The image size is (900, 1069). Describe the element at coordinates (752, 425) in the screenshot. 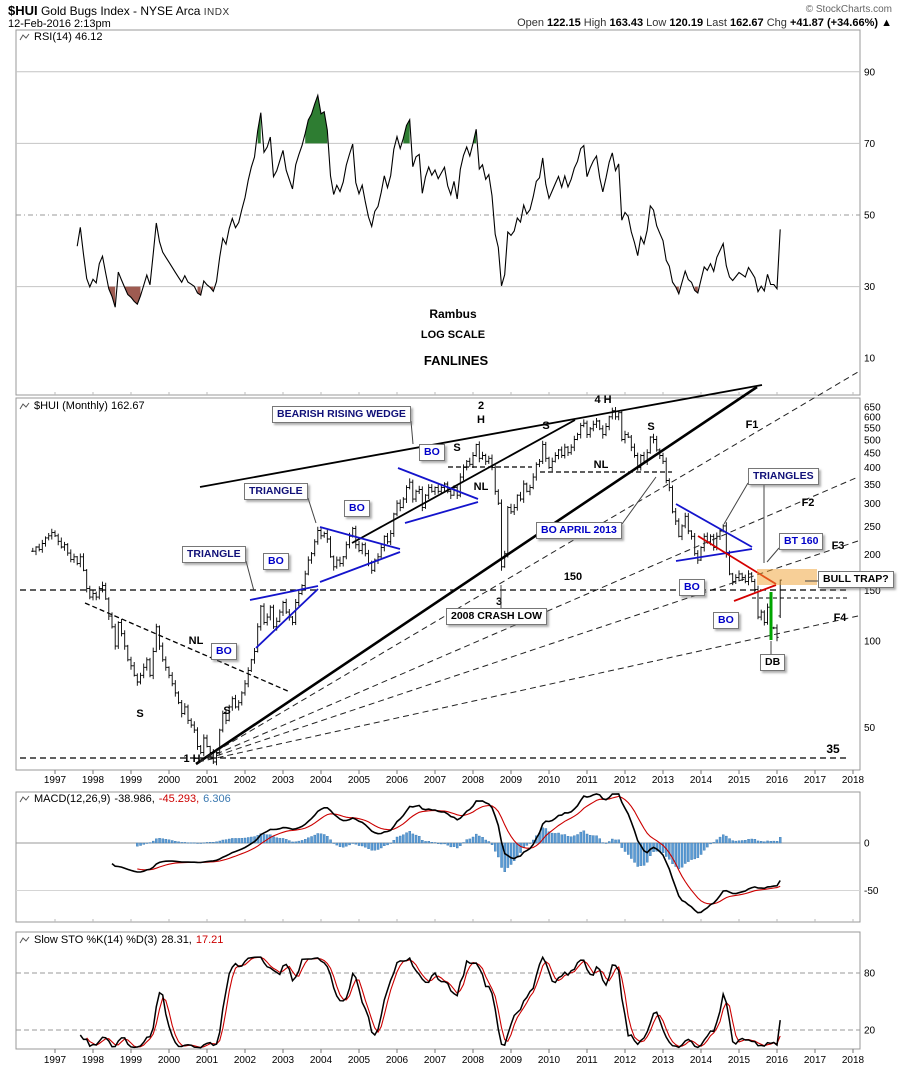

I see `svg-text: F1` at that location.